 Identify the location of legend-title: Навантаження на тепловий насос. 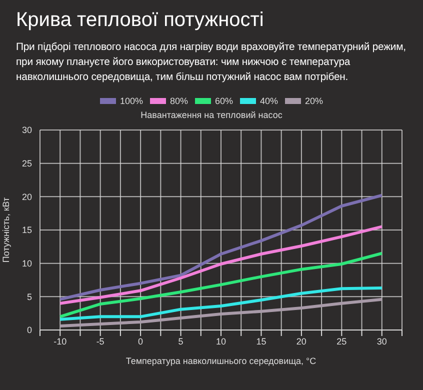
(212, 115).